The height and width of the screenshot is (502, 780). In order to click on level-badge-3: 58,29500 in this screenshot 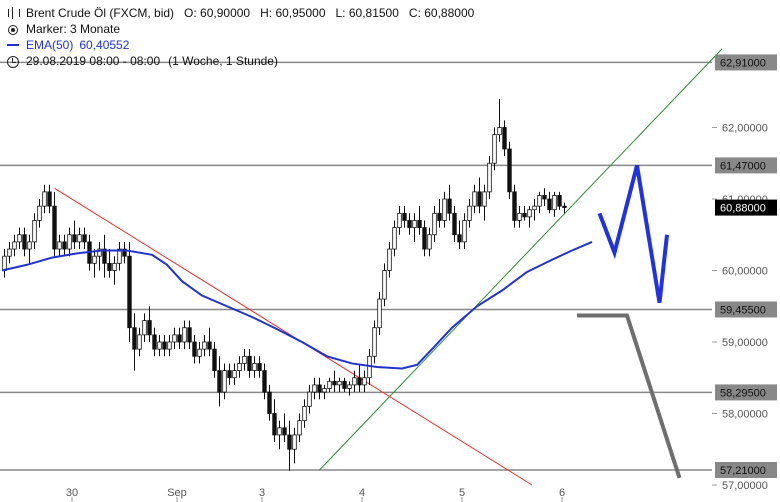, I will do `click(746, 392)`.